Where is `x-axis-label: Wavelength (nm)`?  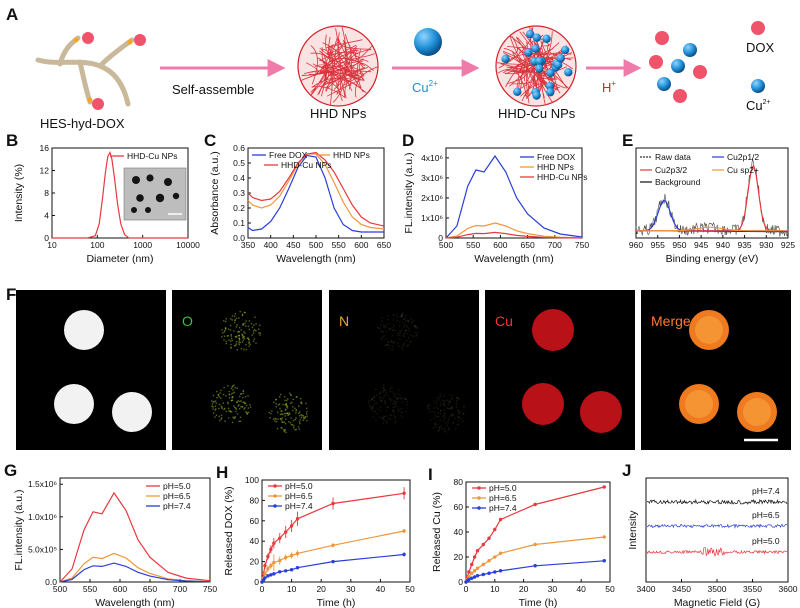 x-axis-label: Wavelength (nm) is located at coordinates (135, 602).